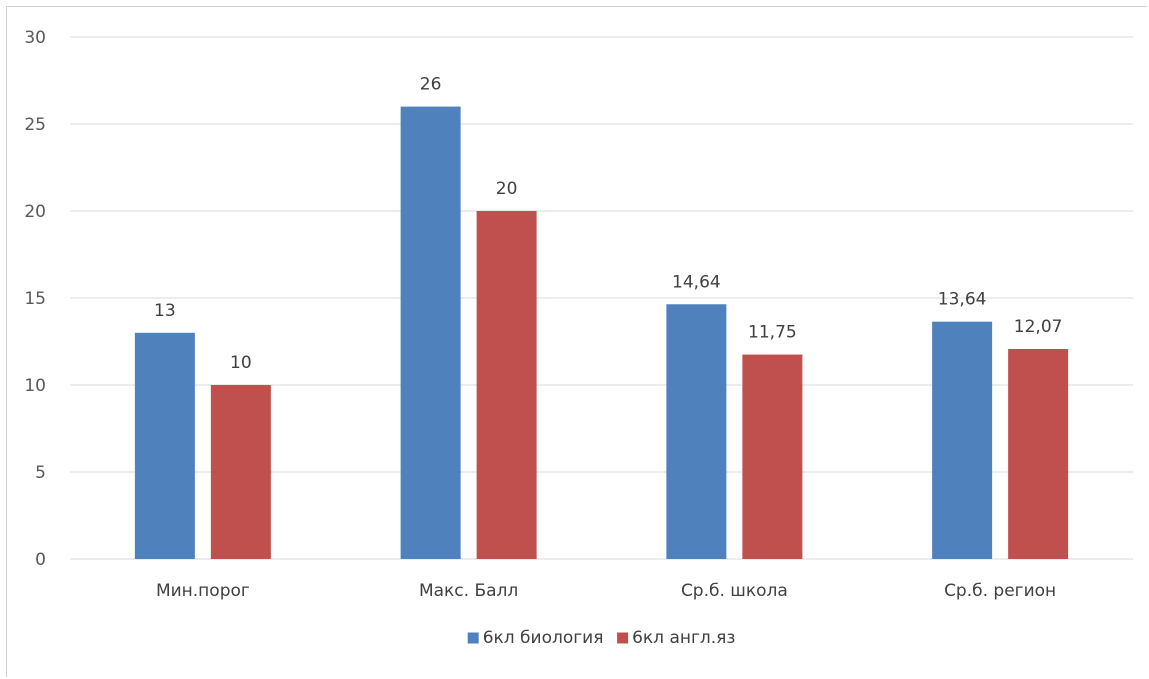 This screenshot has height=679, width=1149. Describe the element at coordinates (35, 386) in the screenshot. I see `y-tick-label: 10` at that location.